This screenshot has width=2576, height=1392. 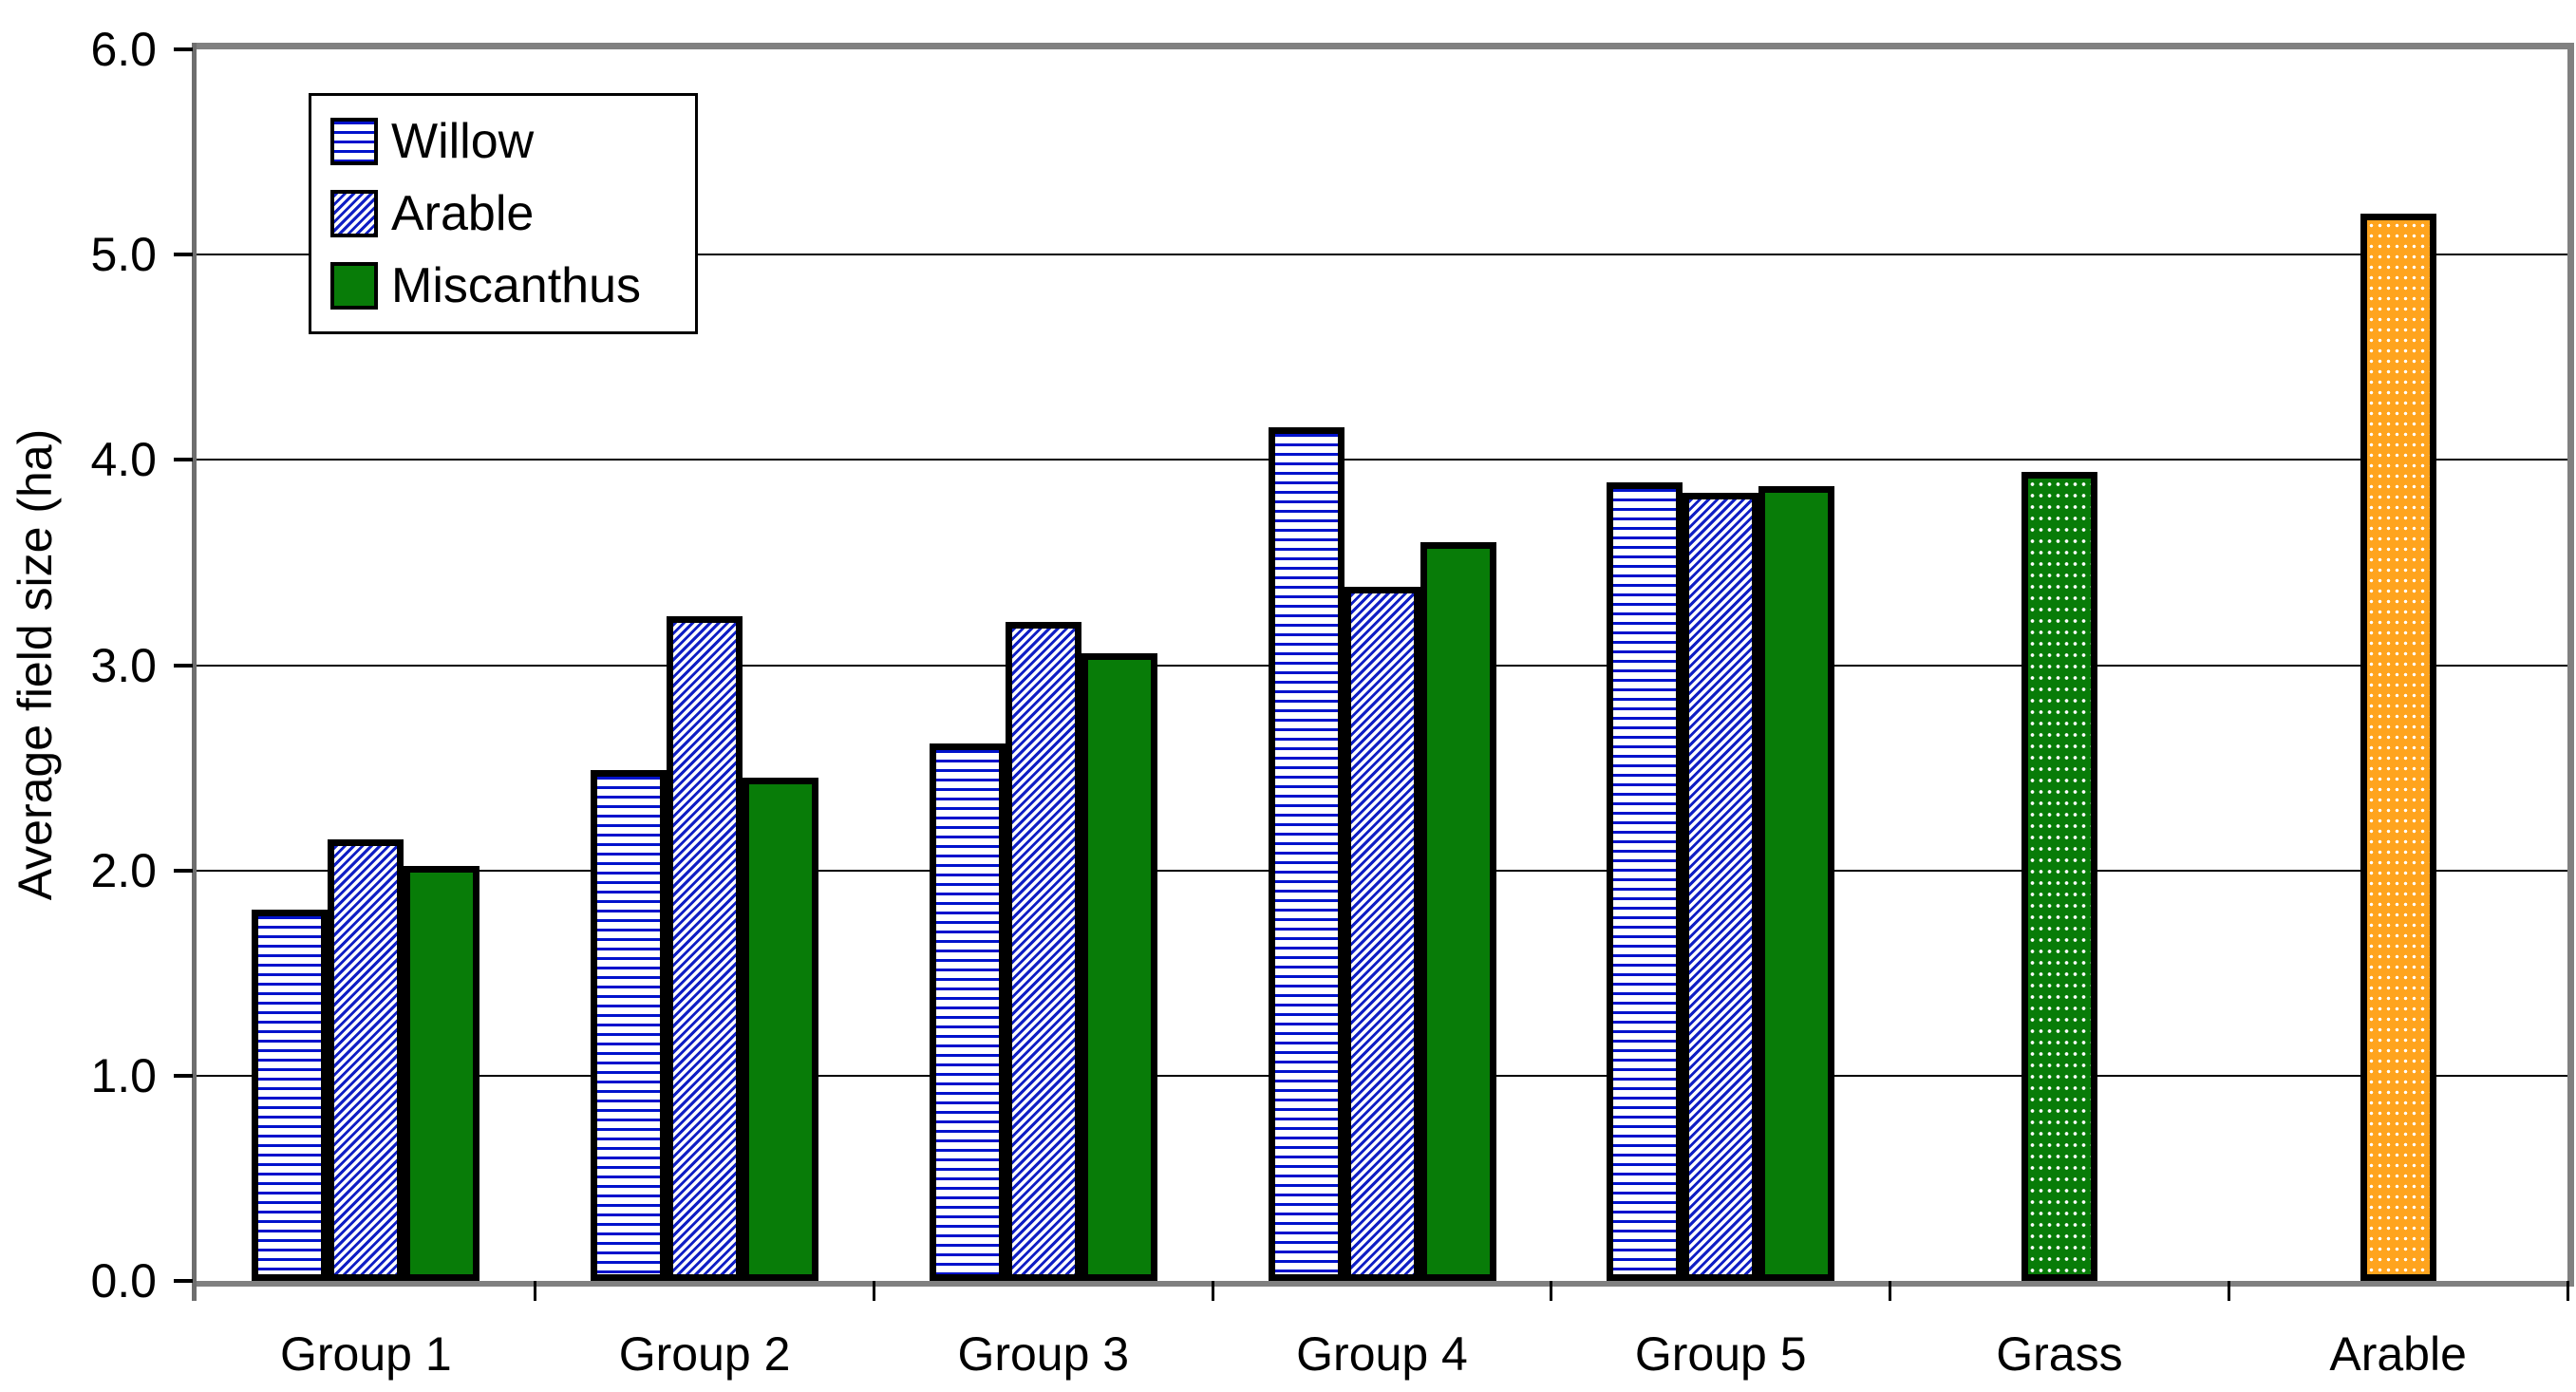 I want to click on legend-label-miscanthus: Miscanthus, so click(x=516, y=285).